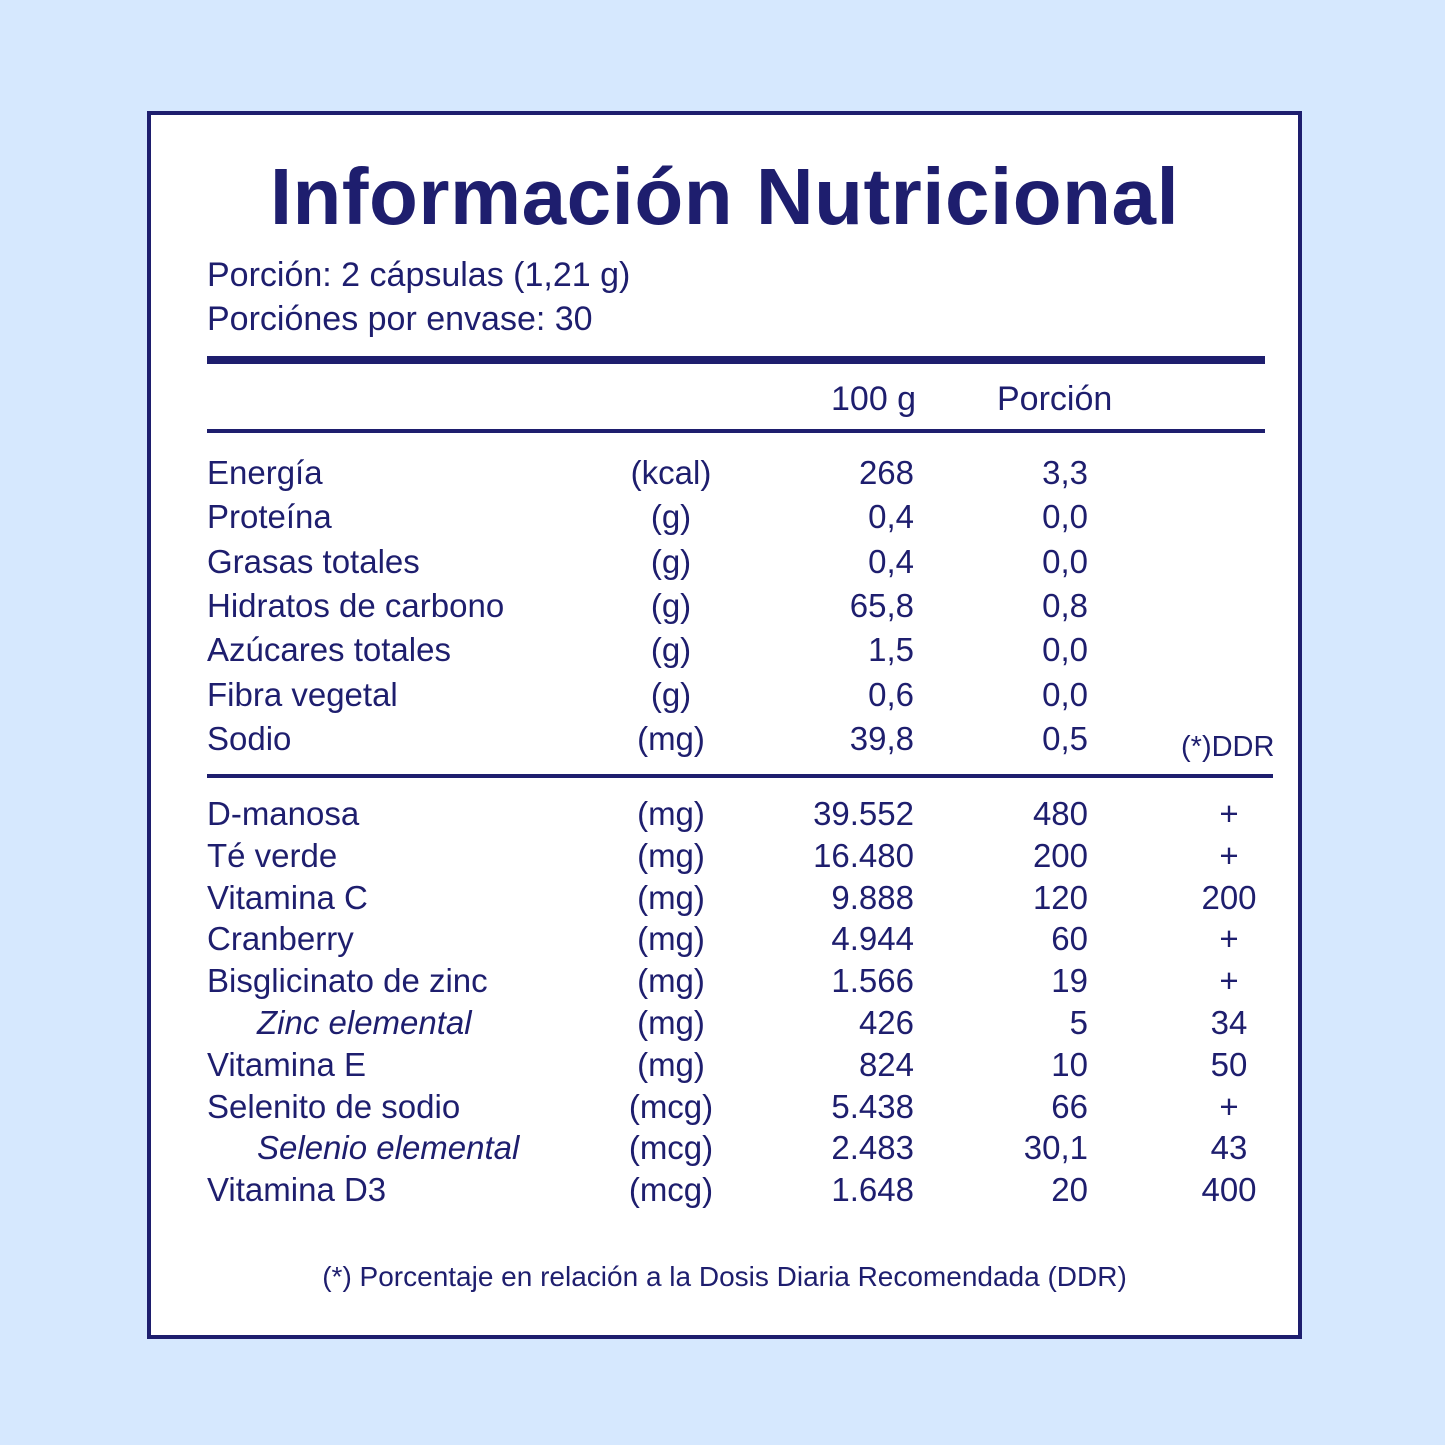 The width and height of the screenshot is (1445, 1445). I want to click on per-100g-cell: 426, so click(886, 1023).